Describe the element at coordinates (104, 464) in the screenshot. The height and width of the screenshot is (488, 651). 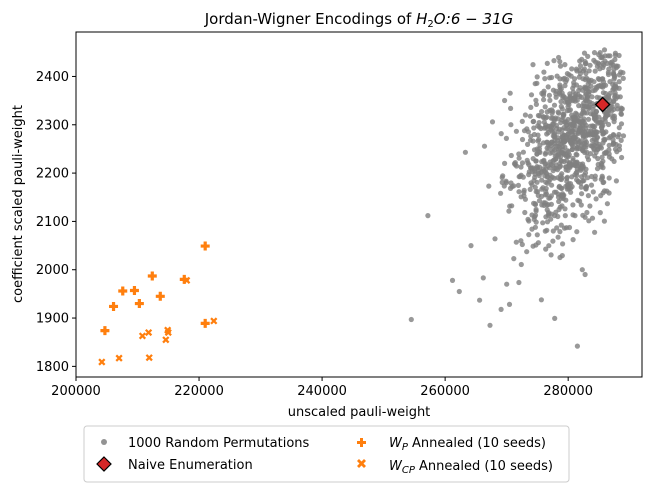
I see `legend-marker-naive` at that location.